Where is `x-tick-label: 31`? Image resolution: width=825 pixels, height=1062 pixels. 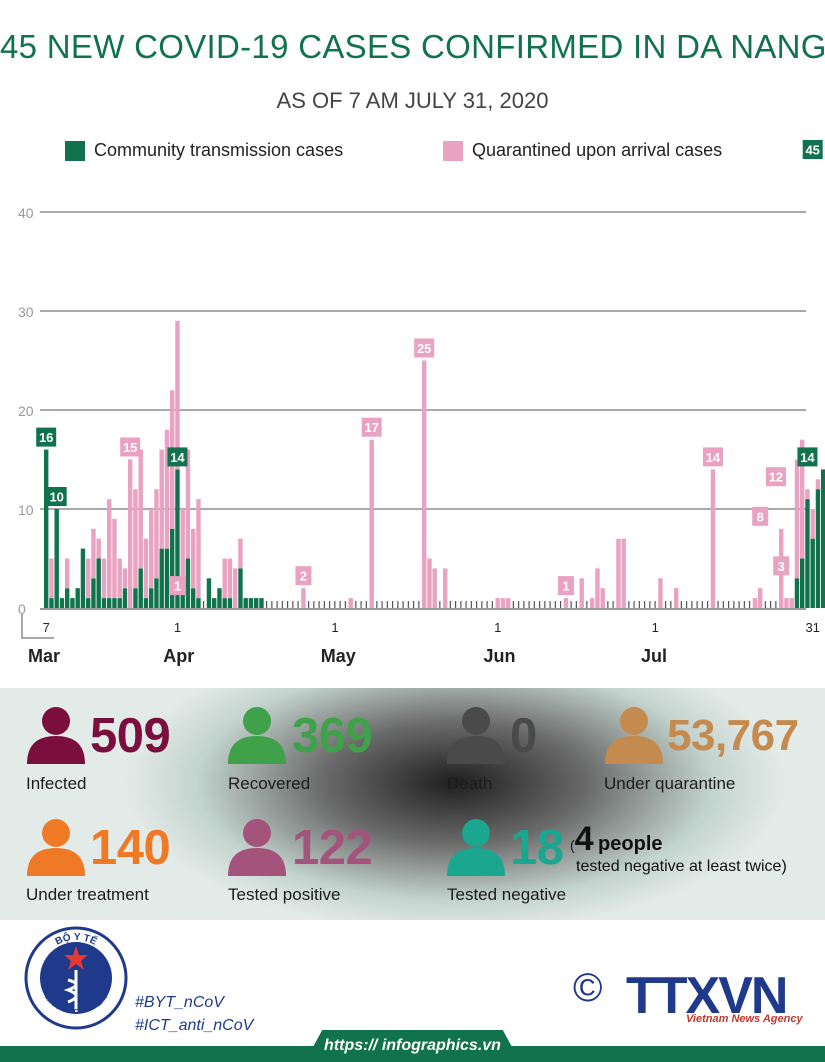
x-tick-label: 31 is located at coordinates (812, 627).